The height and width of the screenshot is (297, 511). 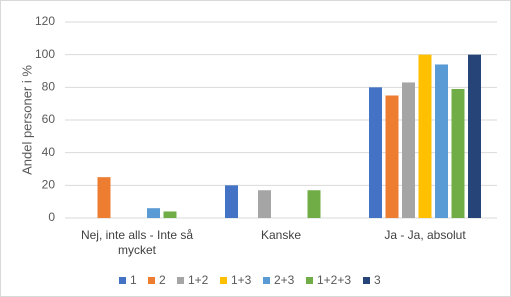 What do you see at coordinates (49, 87) in the screenshot?
I see `y-tick-label: 80` at bounding box center [49, 87].